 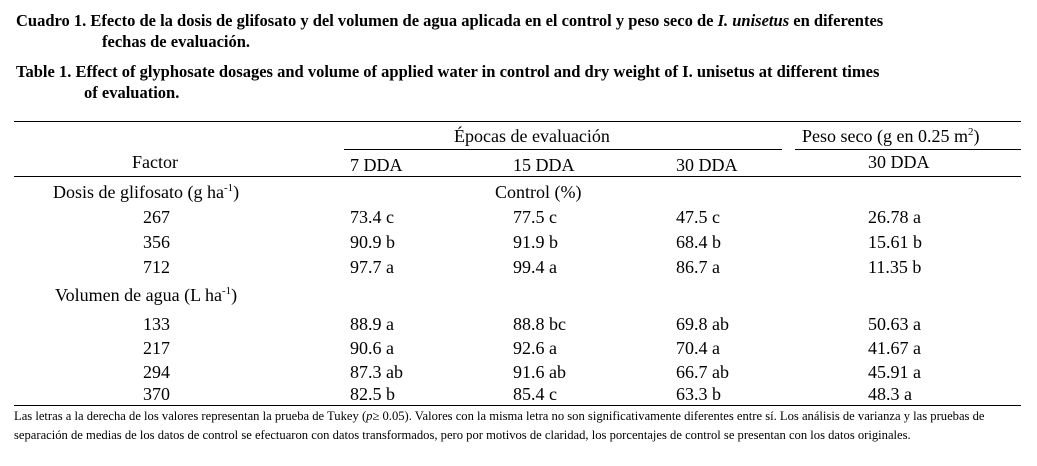 I want to click on header-epocas: Épocas de evaluación, so click(x=532, y=136).